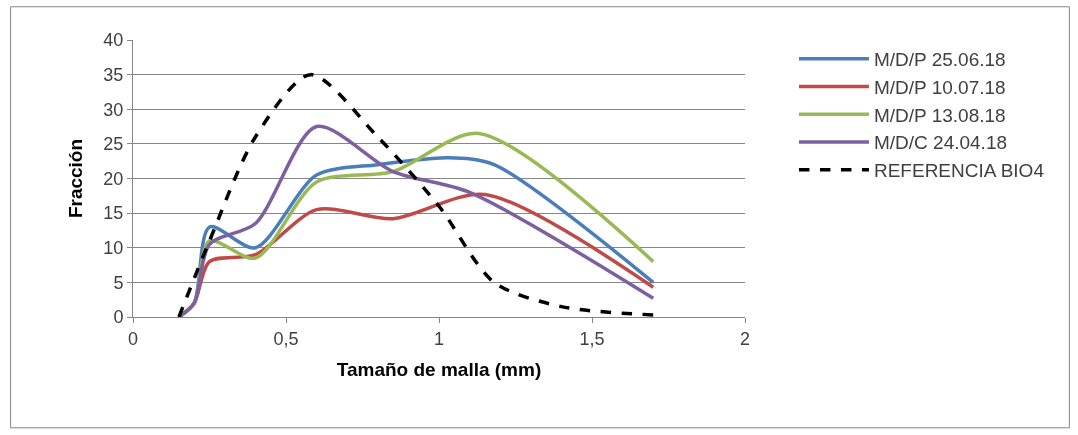 Image resolution: width=1078 pixels, height=435 pixels. I want to click on y-tick-label: 40, so click(113, 40).